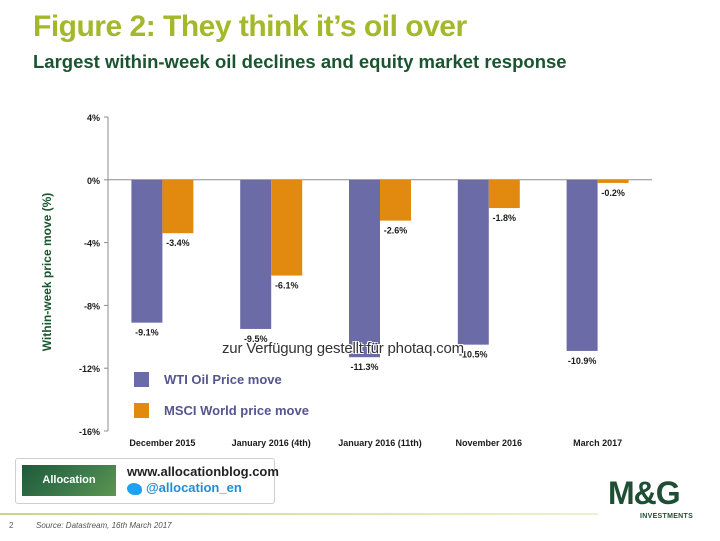 Image resolution: width=720 pixels, height=541 pixels. What do you see at coordinates (93, 118) in the screenshot?
I see `y-tick-label: 4%` at bounding box center [93, 118].